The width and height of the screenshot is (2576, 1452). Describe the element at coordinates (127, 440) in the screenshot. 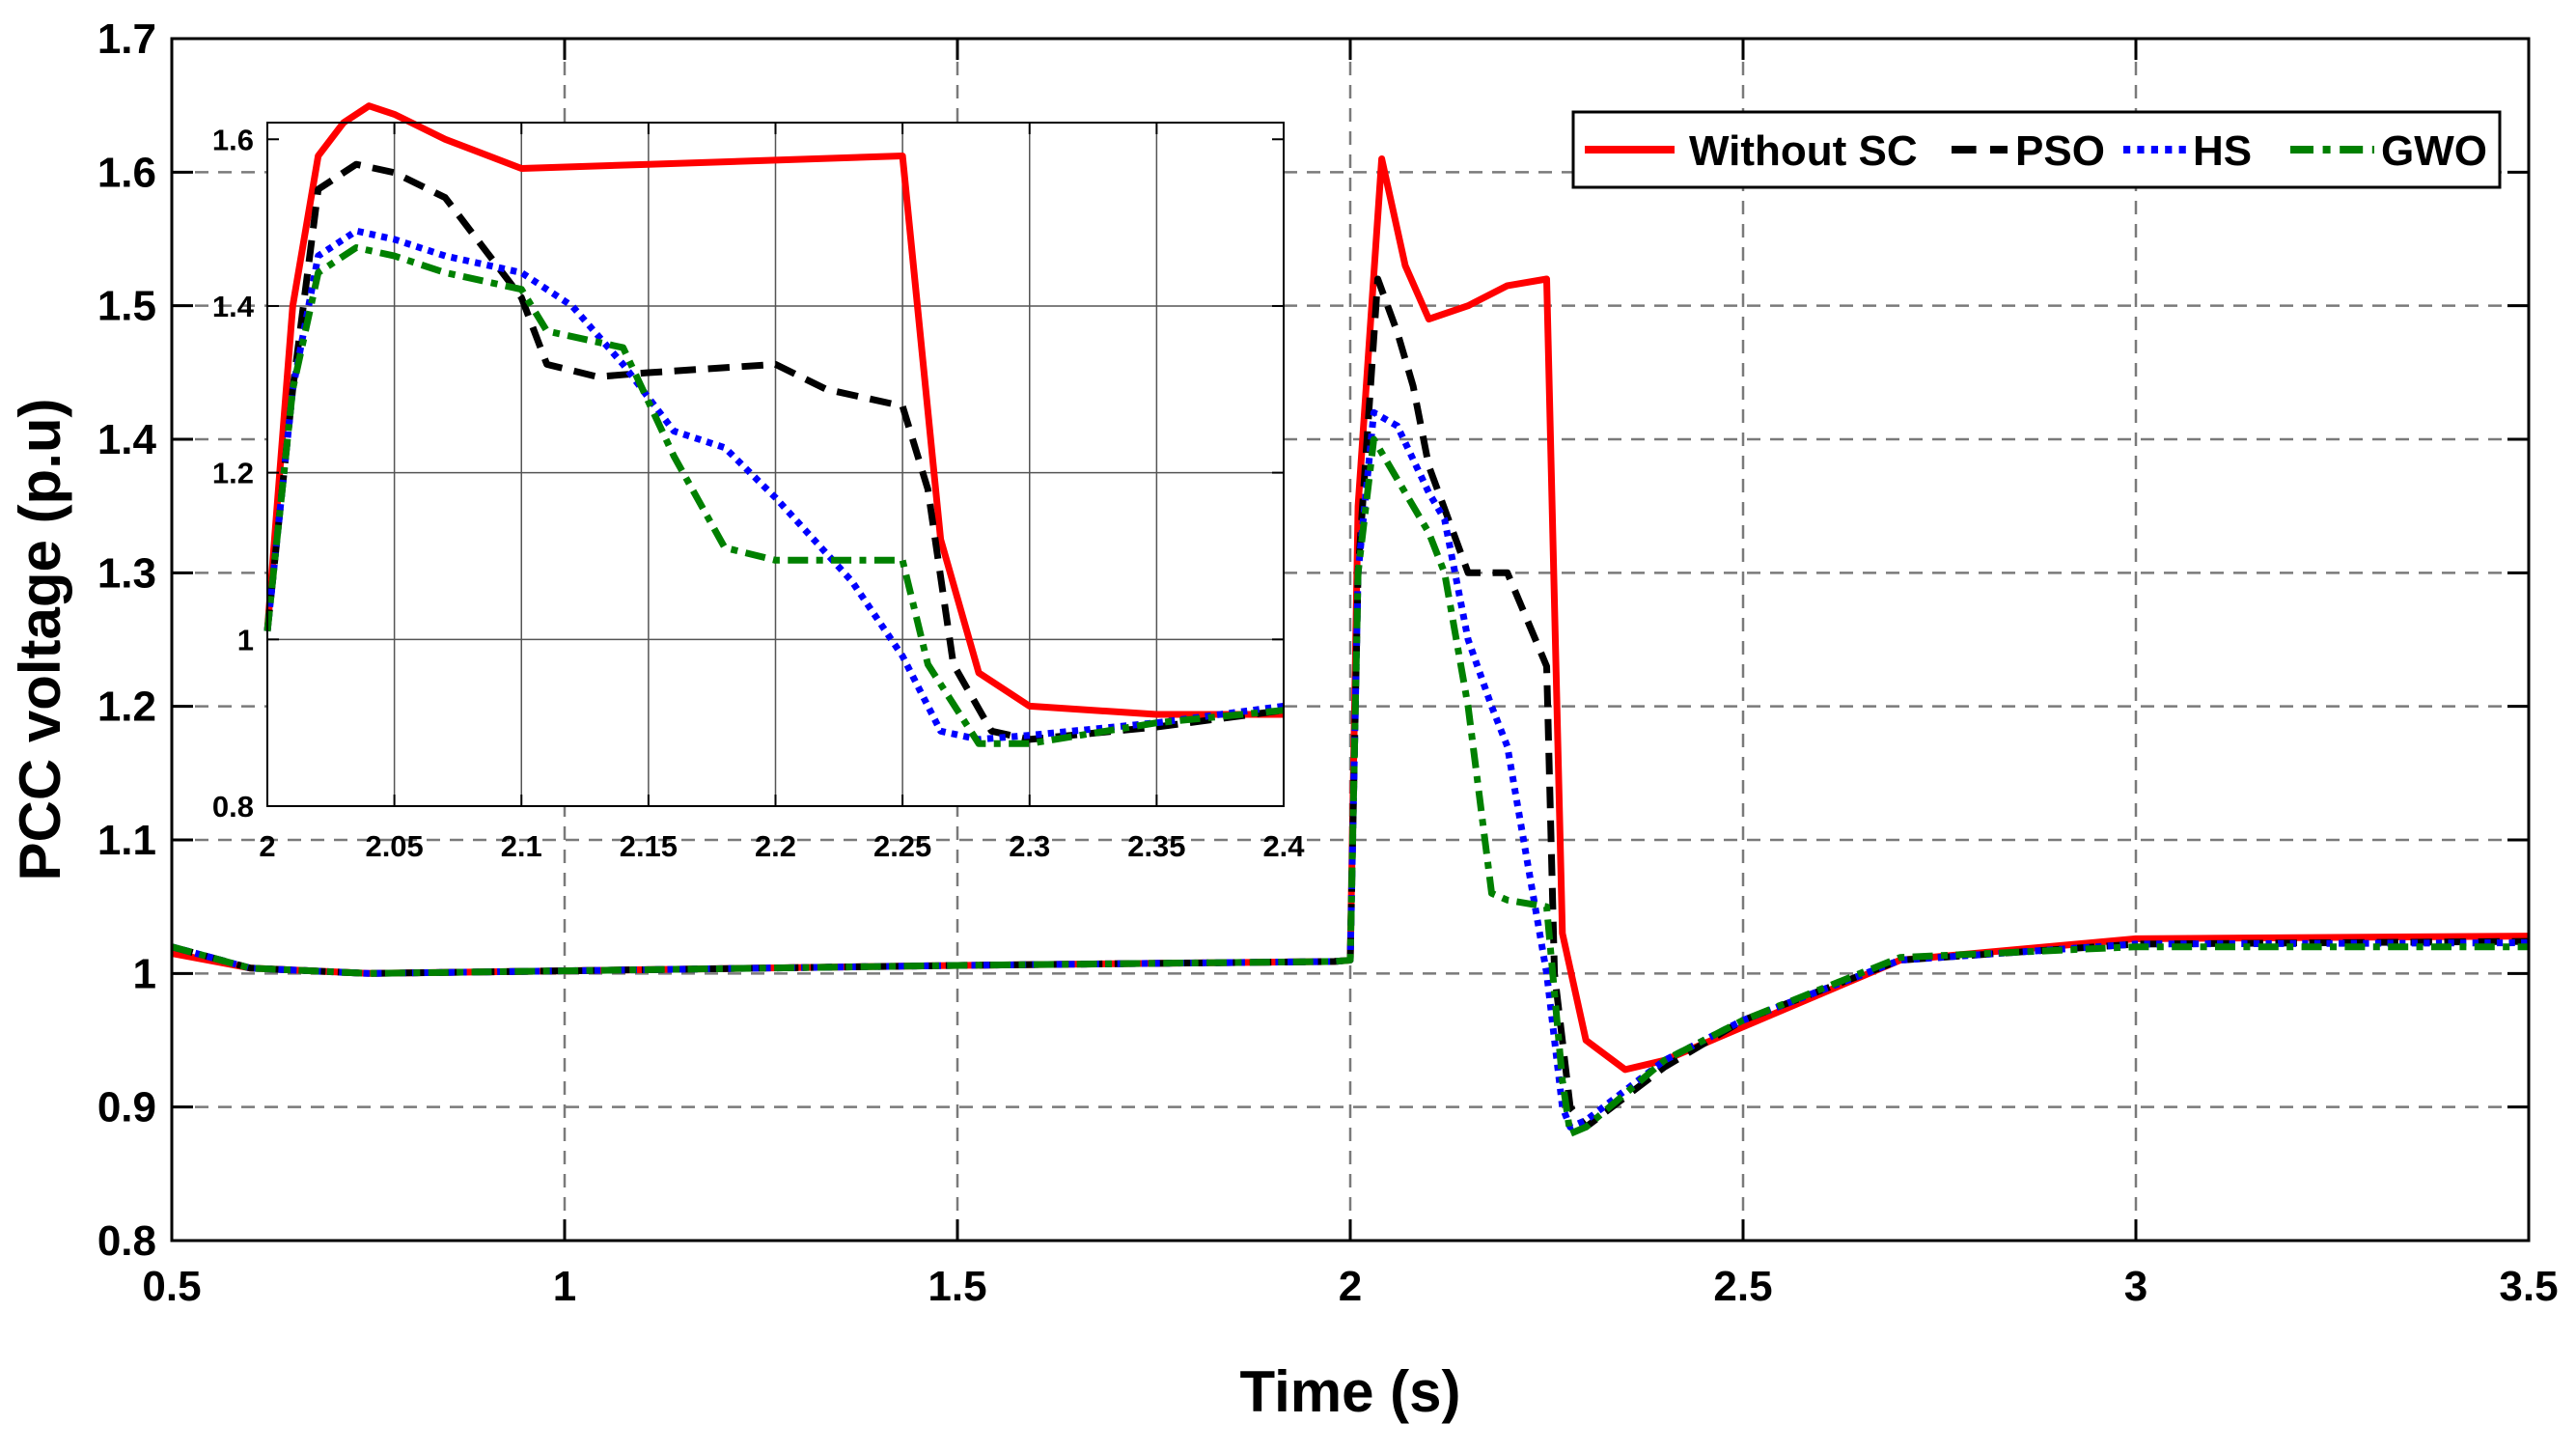

I see `main-ytick-label: 1.4` at that location.